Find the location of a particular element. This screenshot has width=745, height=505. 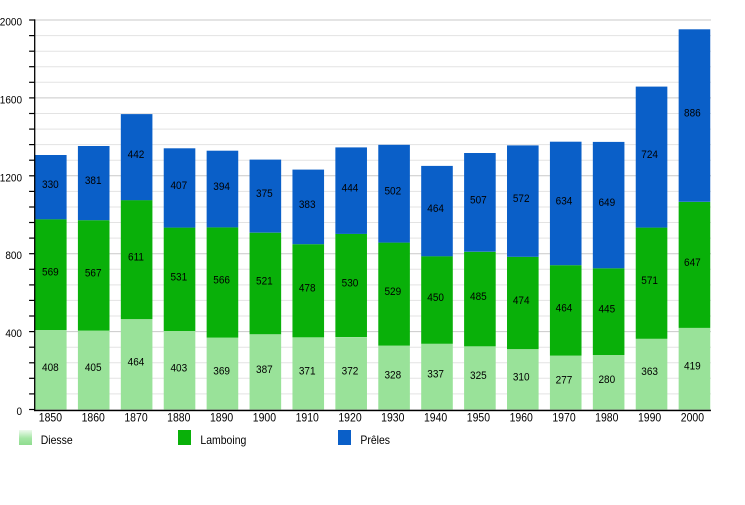

svg-text: 647 is located at coordinates (692, 262).